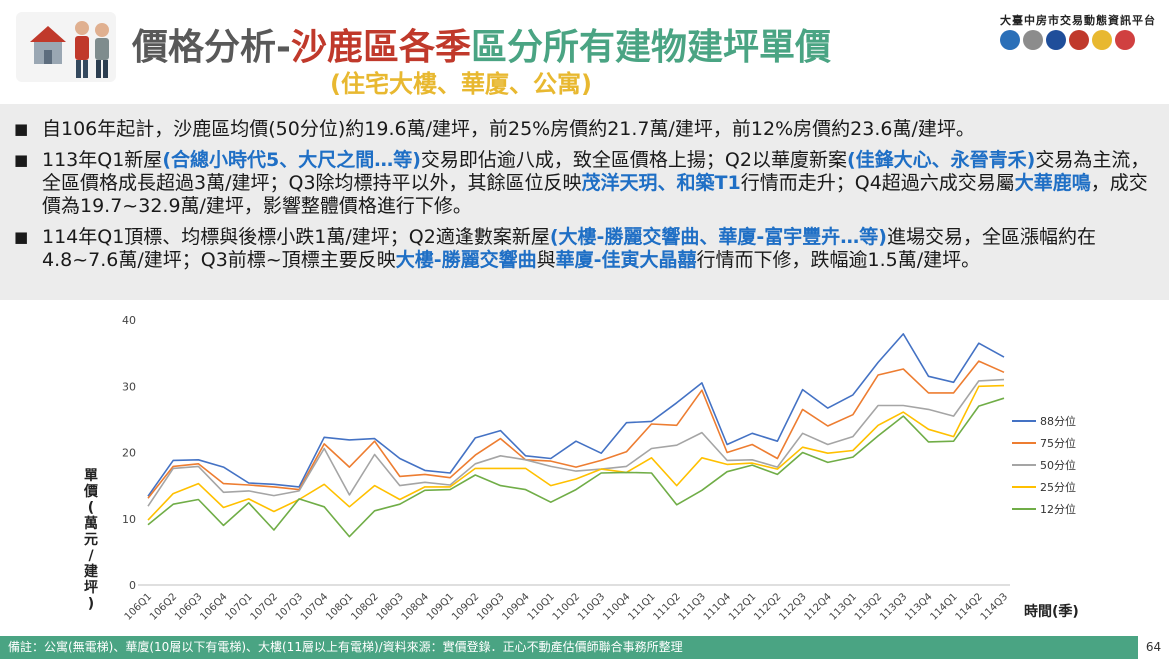  I want to click on x-tick-label: 108Q2, so click(364, 606).